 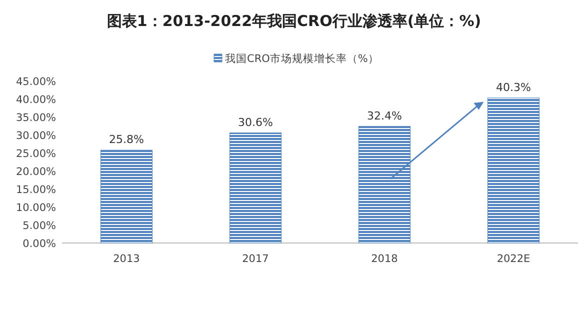 What do you see at coordinates (36, 190) in the screenshot?
I see `y-tick-label: 15.00%` at bounding box center [36, 190].